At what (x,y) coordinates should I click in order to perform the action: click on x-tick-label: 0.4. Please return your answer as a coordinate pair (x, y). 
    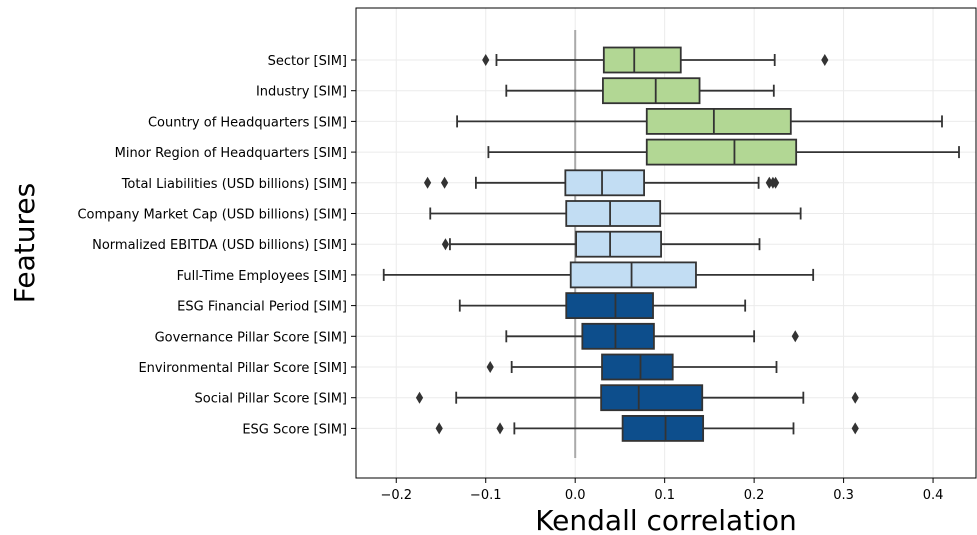
    Looking at the image, I should click on (933, 495).